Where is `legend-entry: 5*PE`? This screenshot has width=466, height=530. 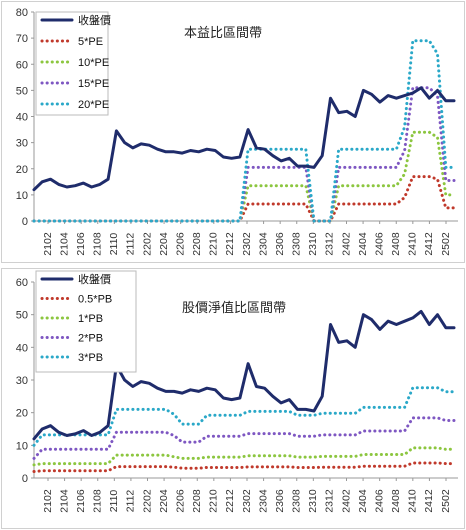 legend-entry: 5*PE is located at coordinates (90, 42).